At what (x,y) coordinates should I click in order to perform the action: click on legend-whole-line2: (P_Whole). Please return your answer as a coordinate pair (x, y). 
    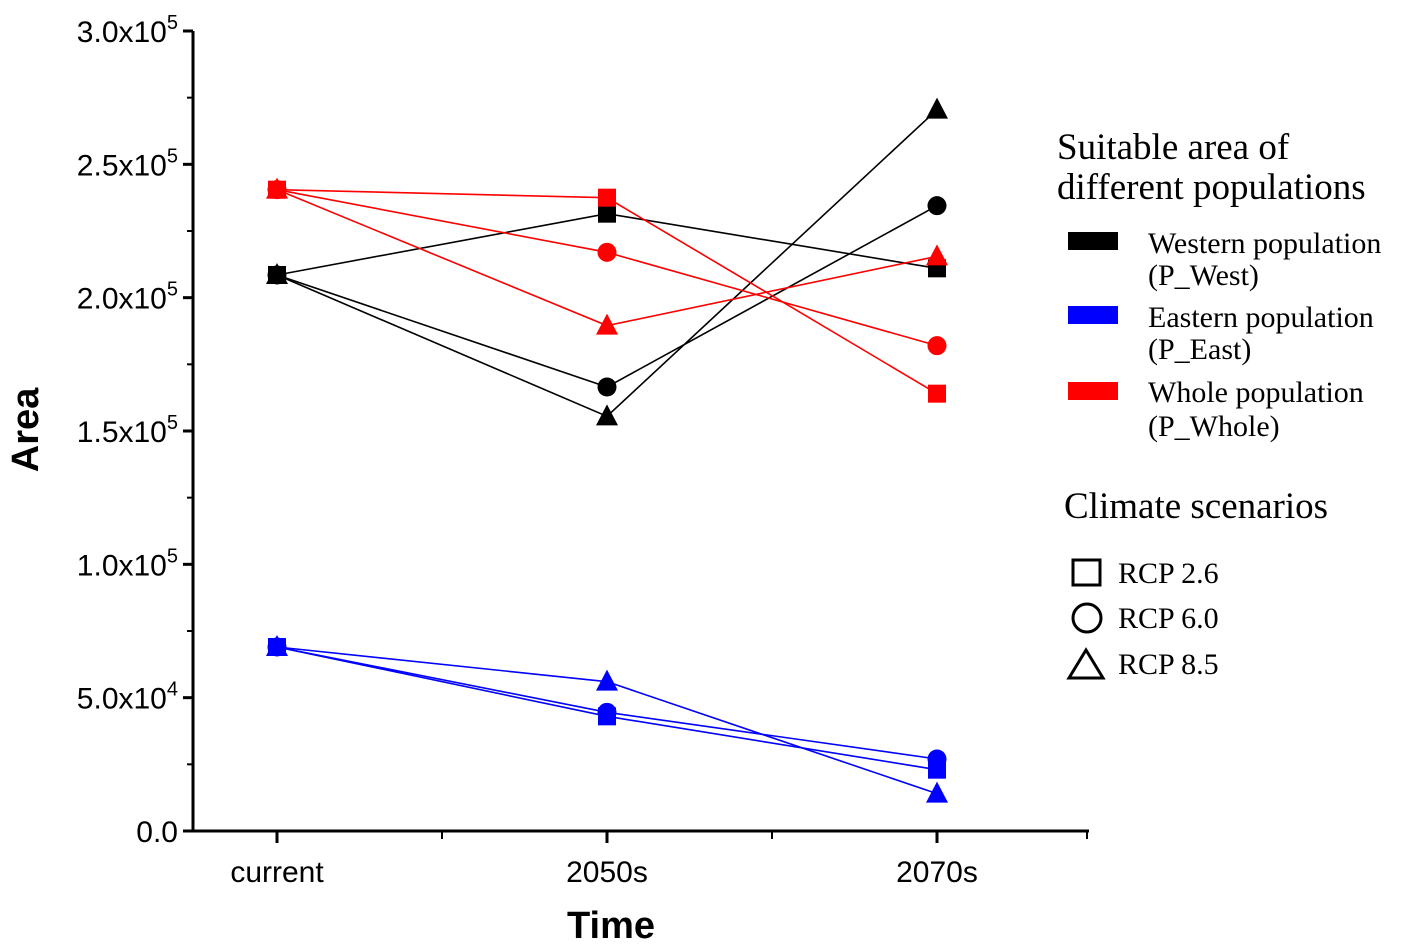
    Looking at the image, I should click on (1214, 426).